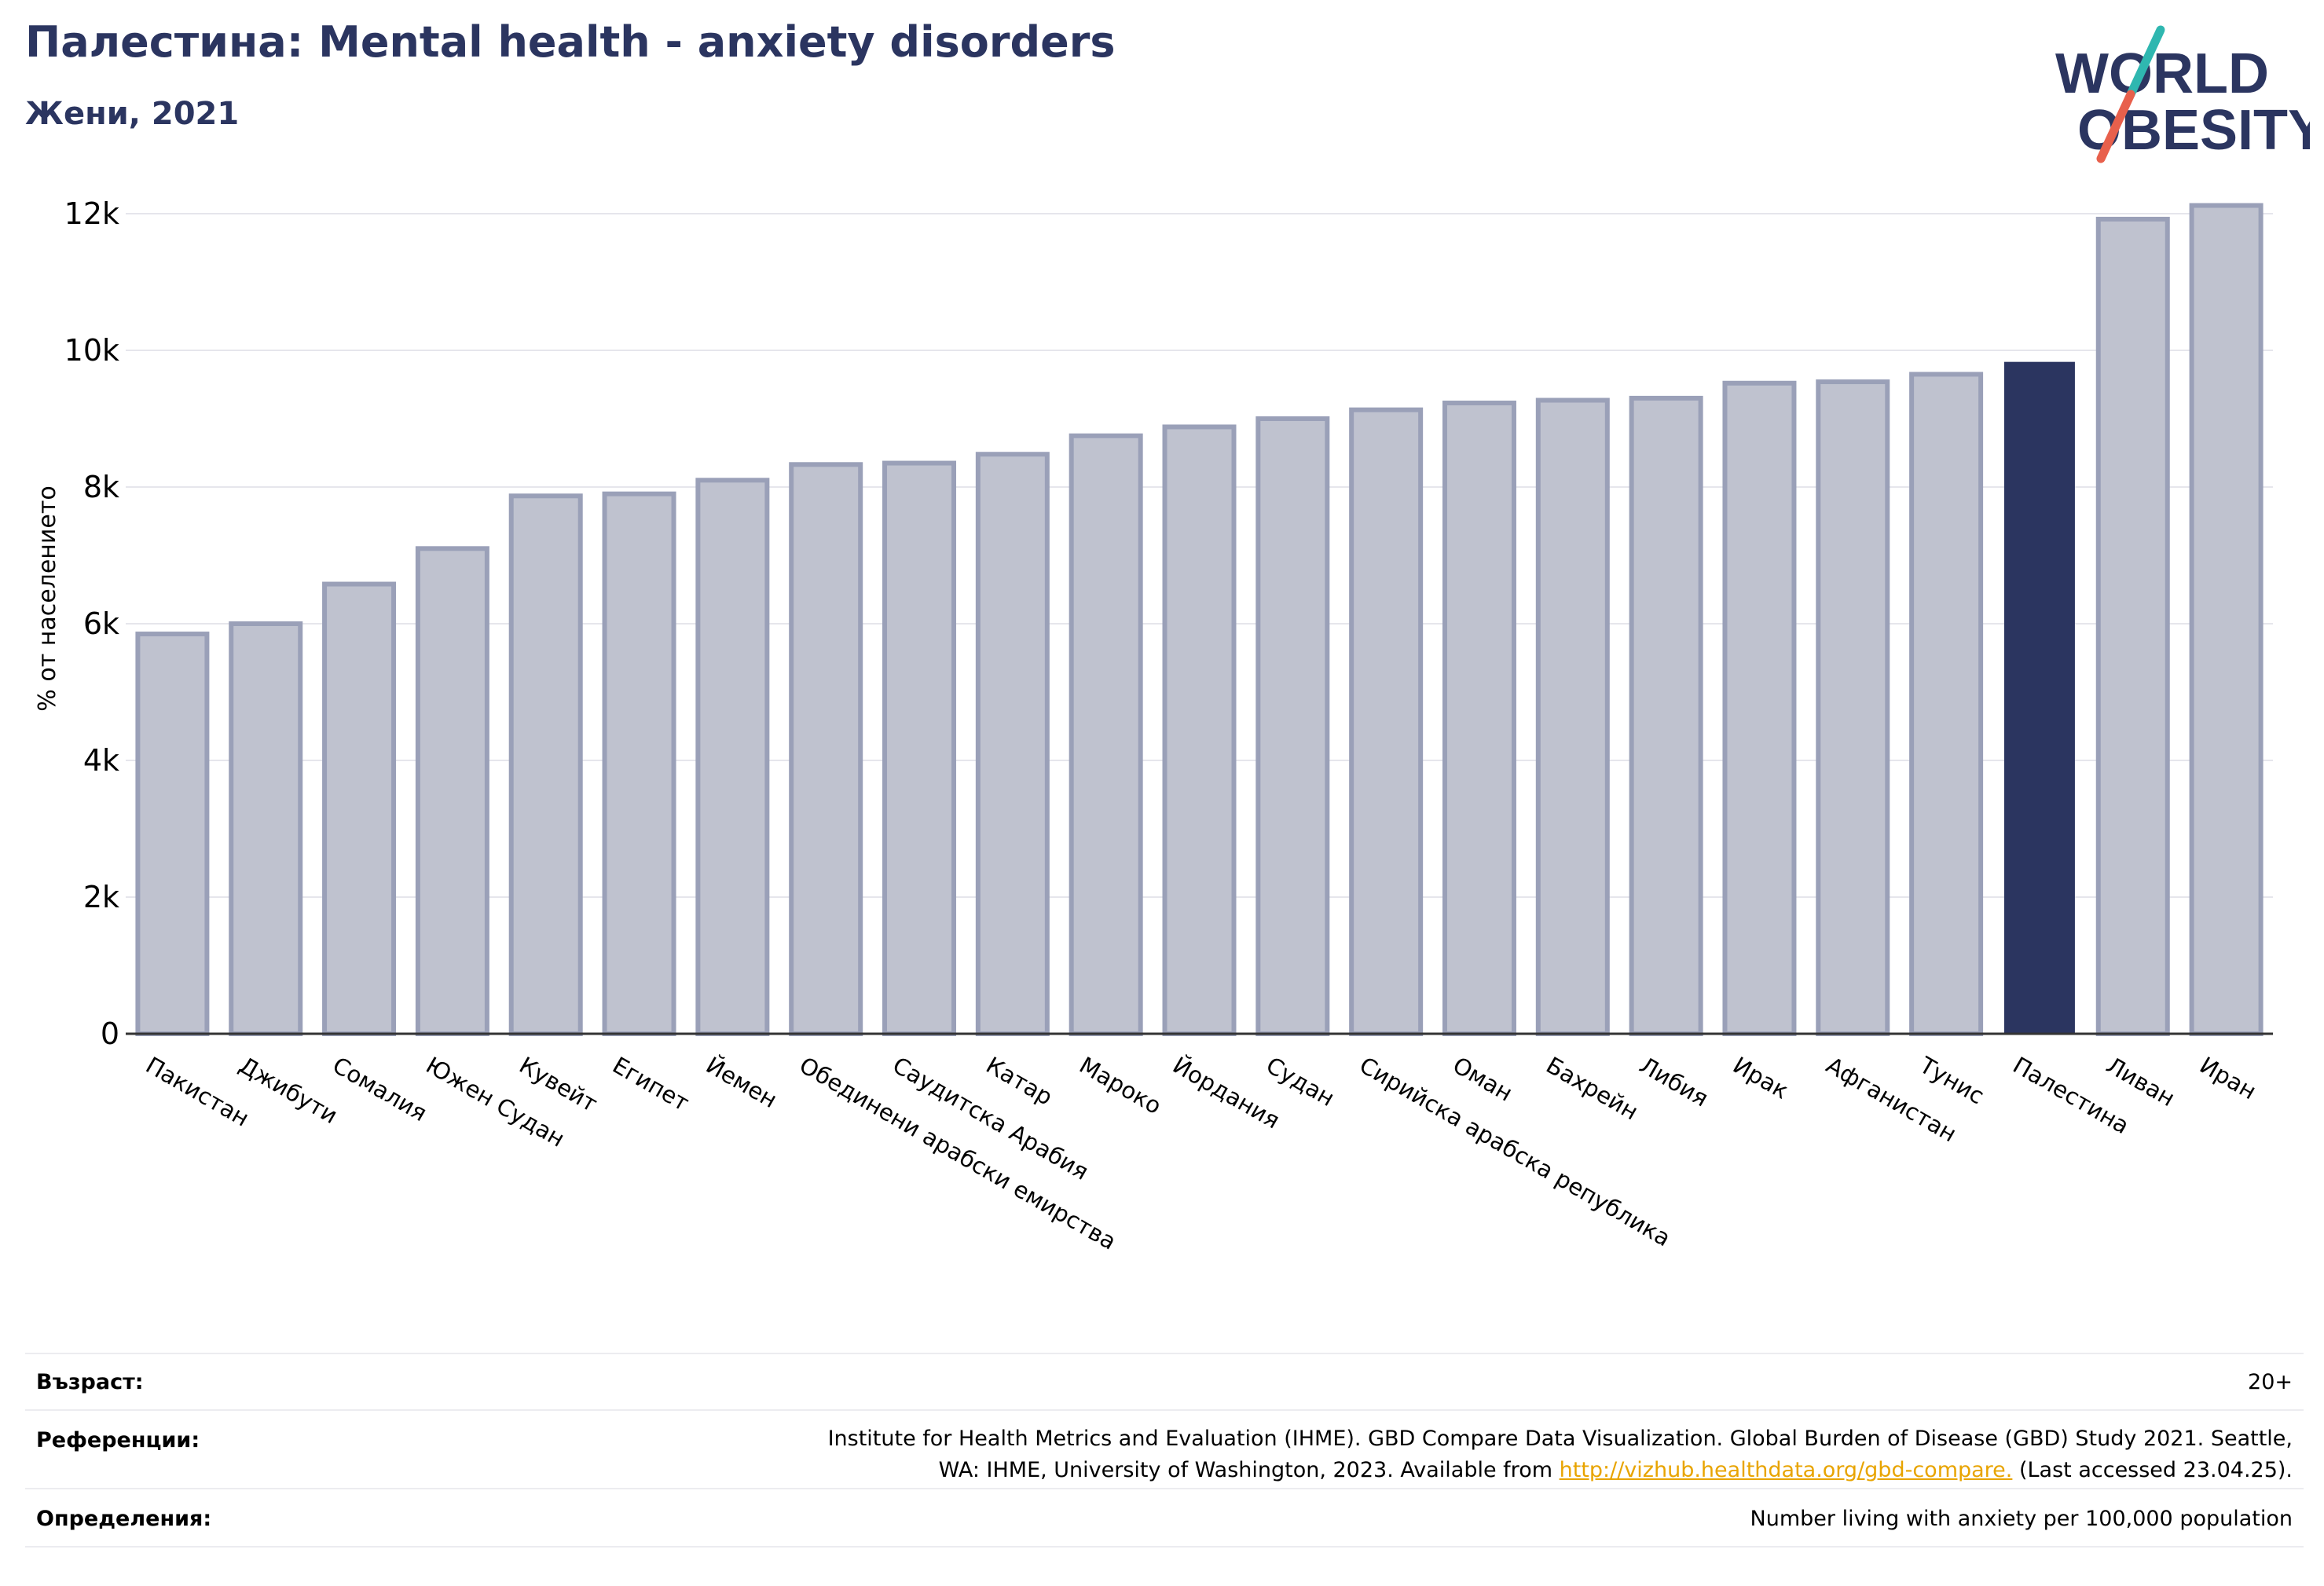 The height and width of the screenshot is (1586, 2324). What do you see at coordinates (2115, 126) in the screenshot?
I see `logo-slash-red` at bounding box center [2115, 126].